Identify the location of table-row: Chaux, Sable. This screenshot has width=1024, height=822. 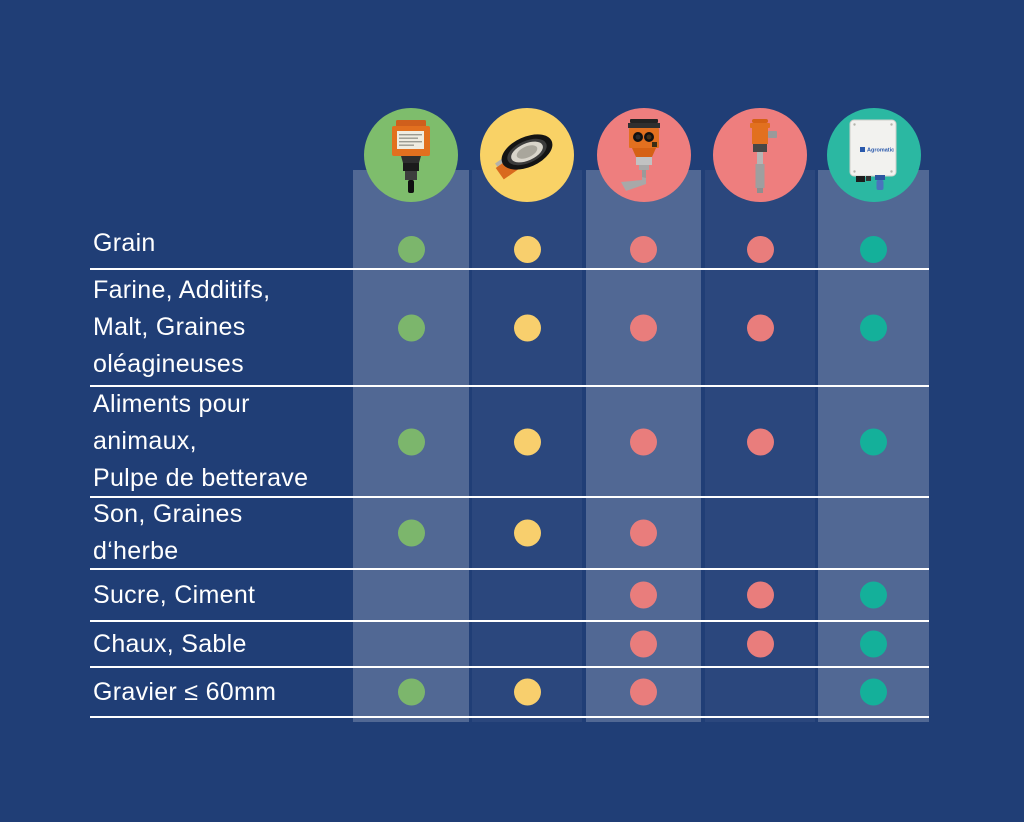
(509, 645).